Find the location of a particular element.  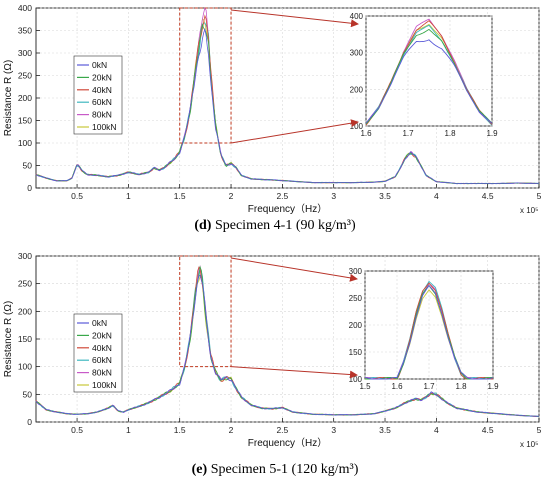

caption-e: (e) Specimen 5-1 (120 kg/m³) is located at coordinates (275, 470).